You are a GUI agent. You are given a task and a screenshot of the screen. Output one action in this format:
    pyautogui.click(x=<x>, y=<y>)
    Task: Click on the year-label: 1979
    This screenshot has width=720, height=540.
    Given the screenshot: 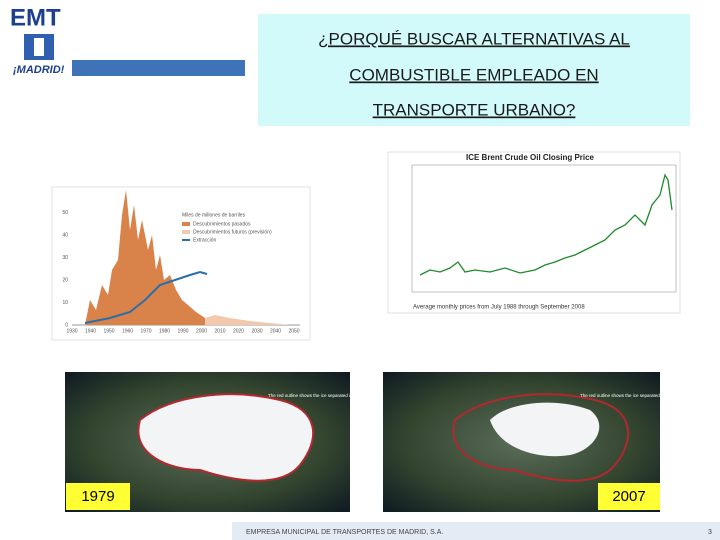 What is the action you would take?
    pyautogui.click(x=97, y=496)
    